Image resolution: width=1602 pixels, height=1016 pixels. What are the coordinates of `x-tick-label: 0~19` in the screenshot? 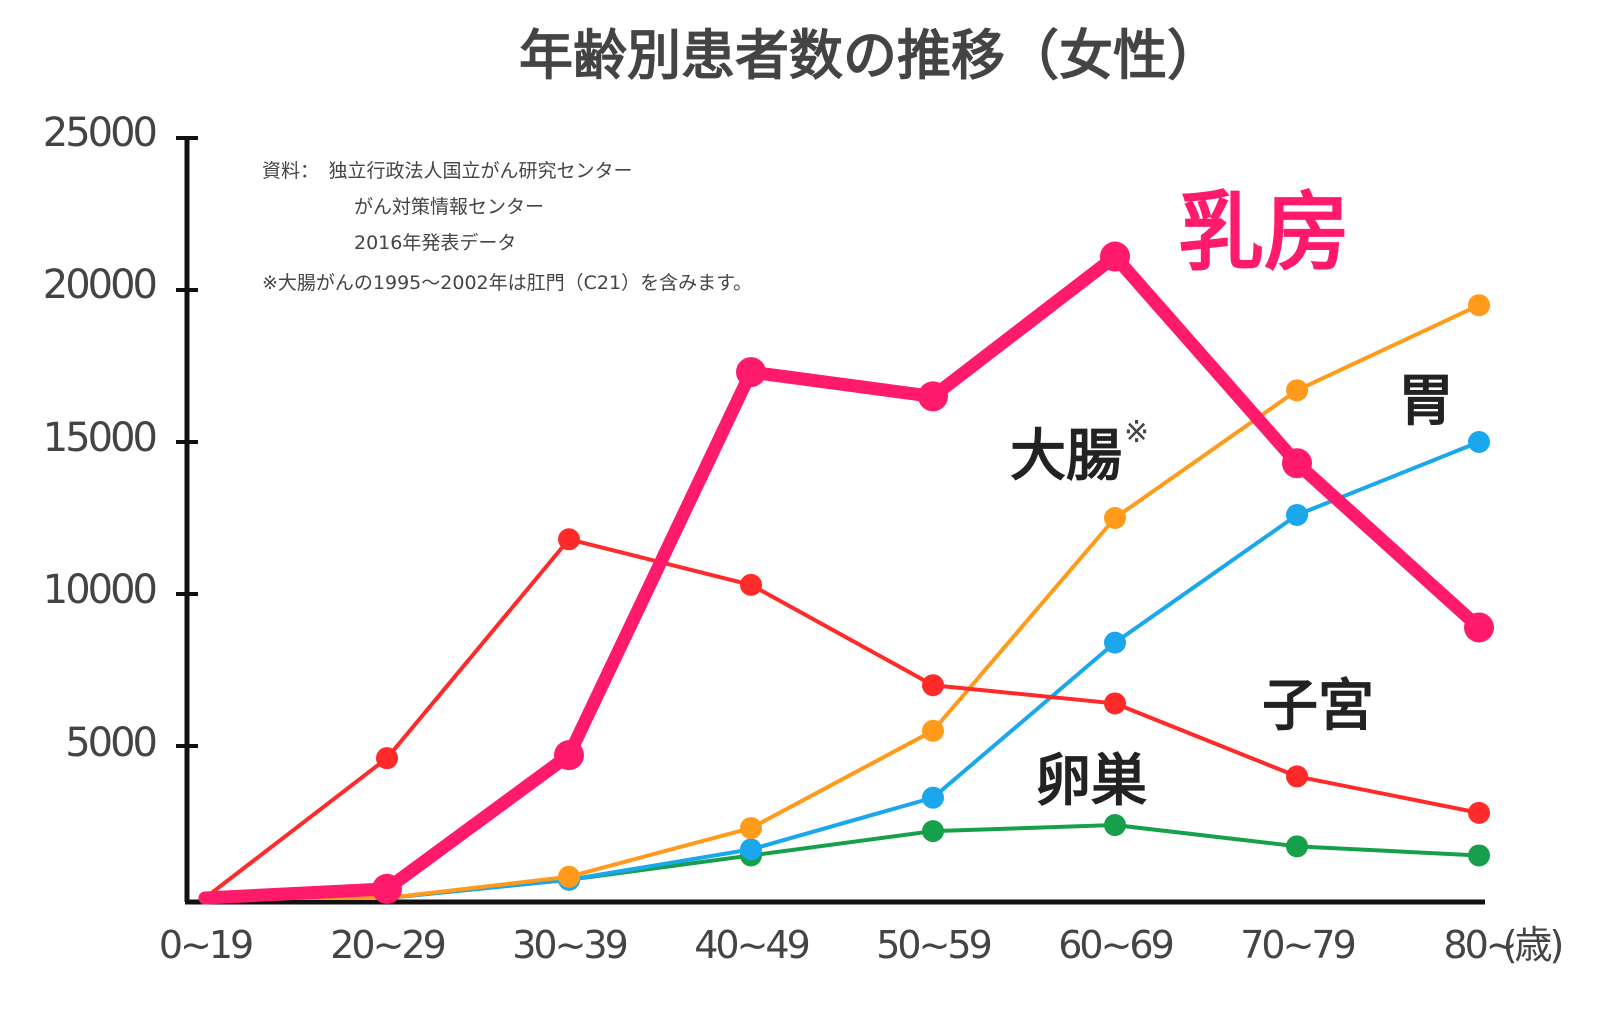 It's located at (205, 945).